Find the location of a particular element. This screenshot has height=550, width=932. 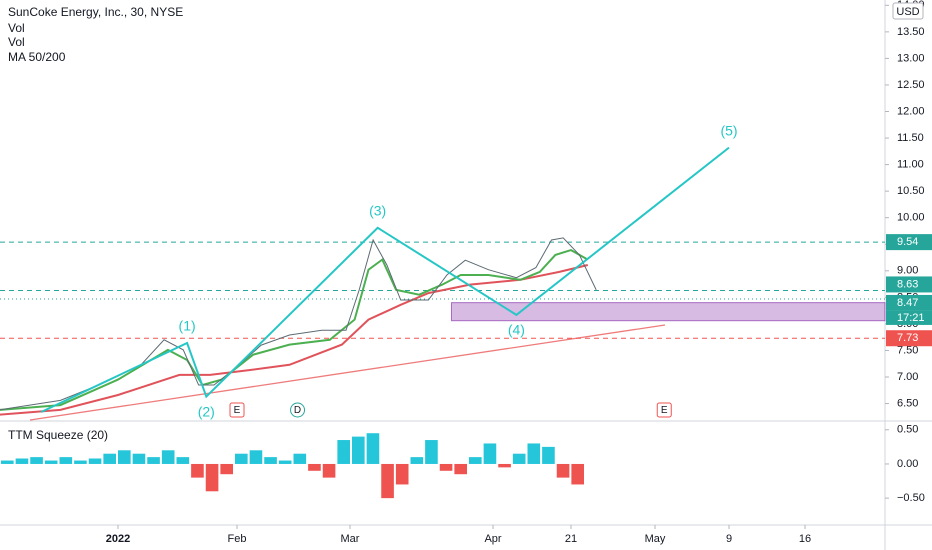

y-tick-label: 11.50 is located at coordinates (910, 138).